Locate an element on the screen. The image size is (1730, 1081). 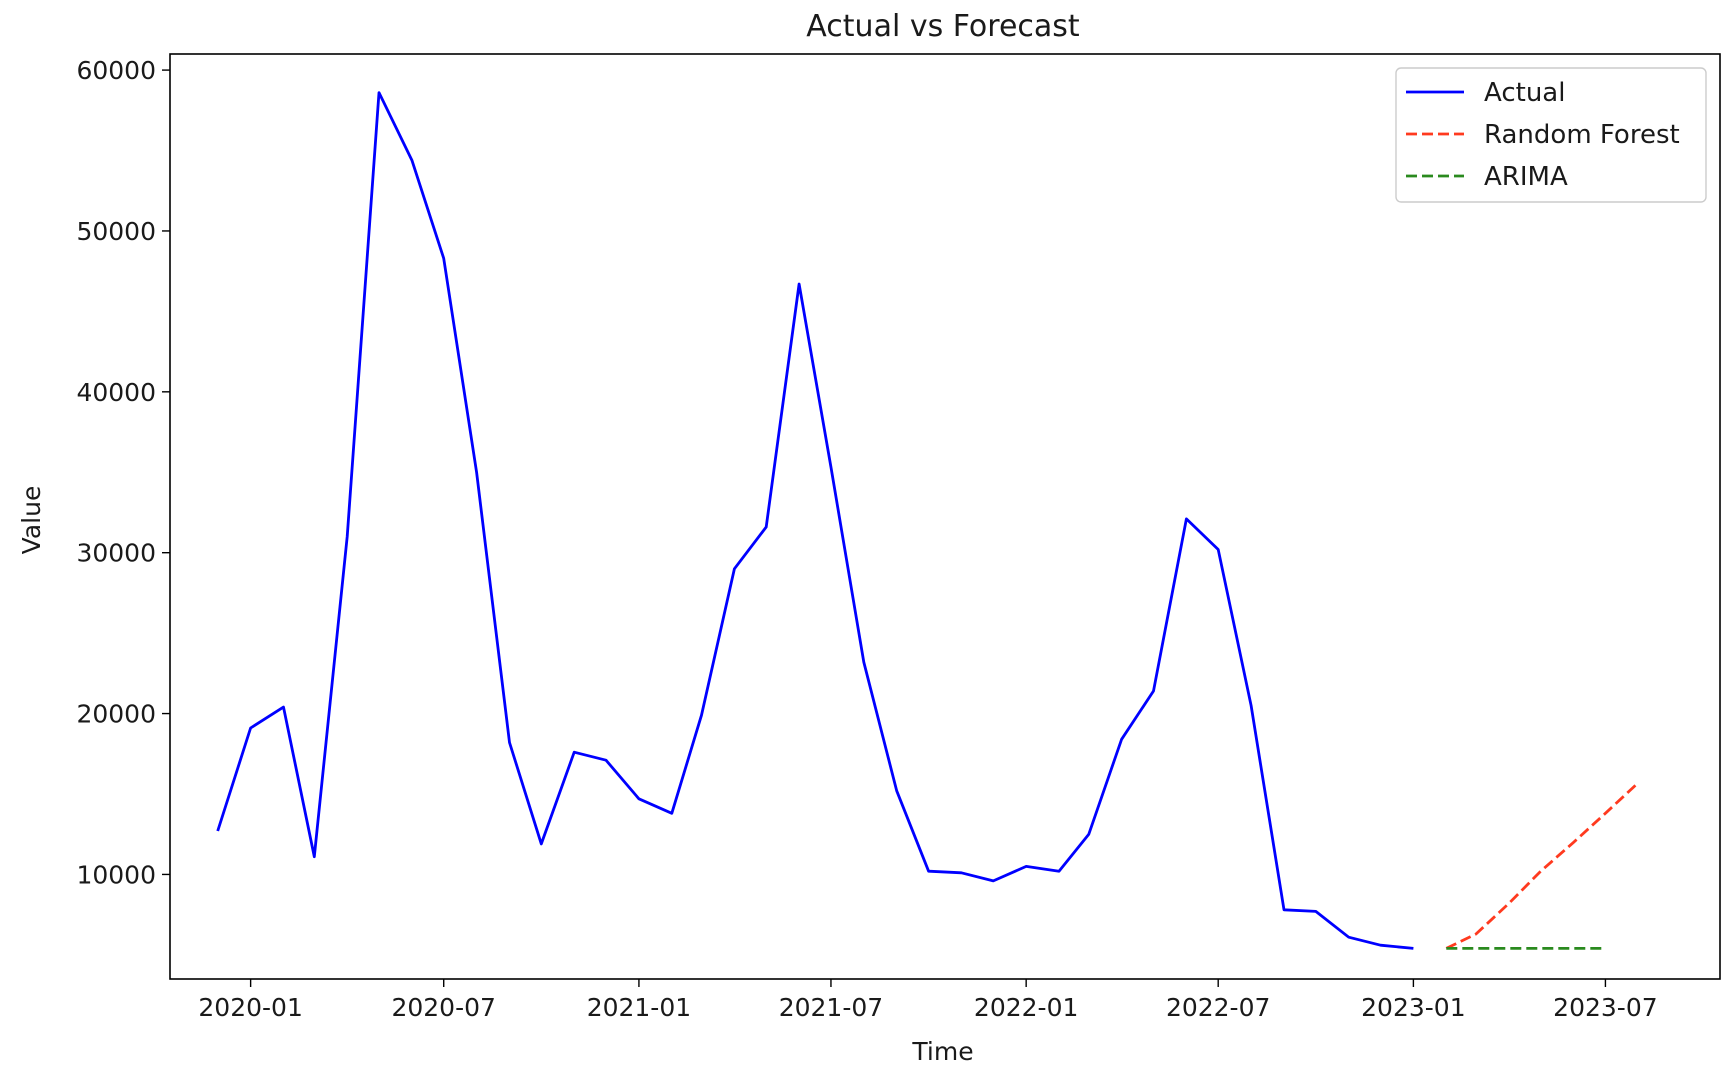
legend-box is located at coordinates (1551, 135).